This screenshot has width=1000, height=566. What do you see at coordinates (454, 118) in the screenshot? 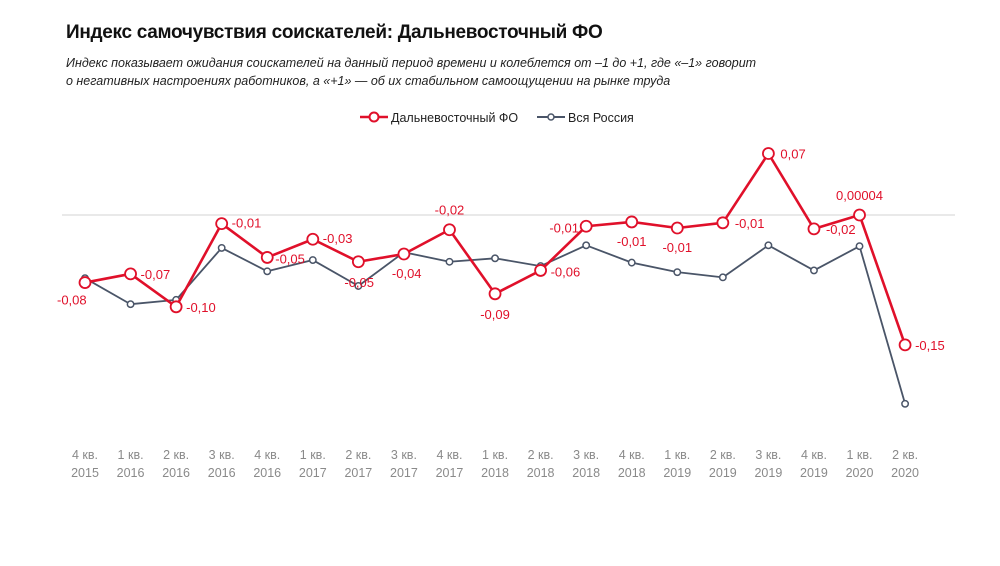
I see `legend-label-0: Дальневосточный ФО` at bounding box center [454, 118].